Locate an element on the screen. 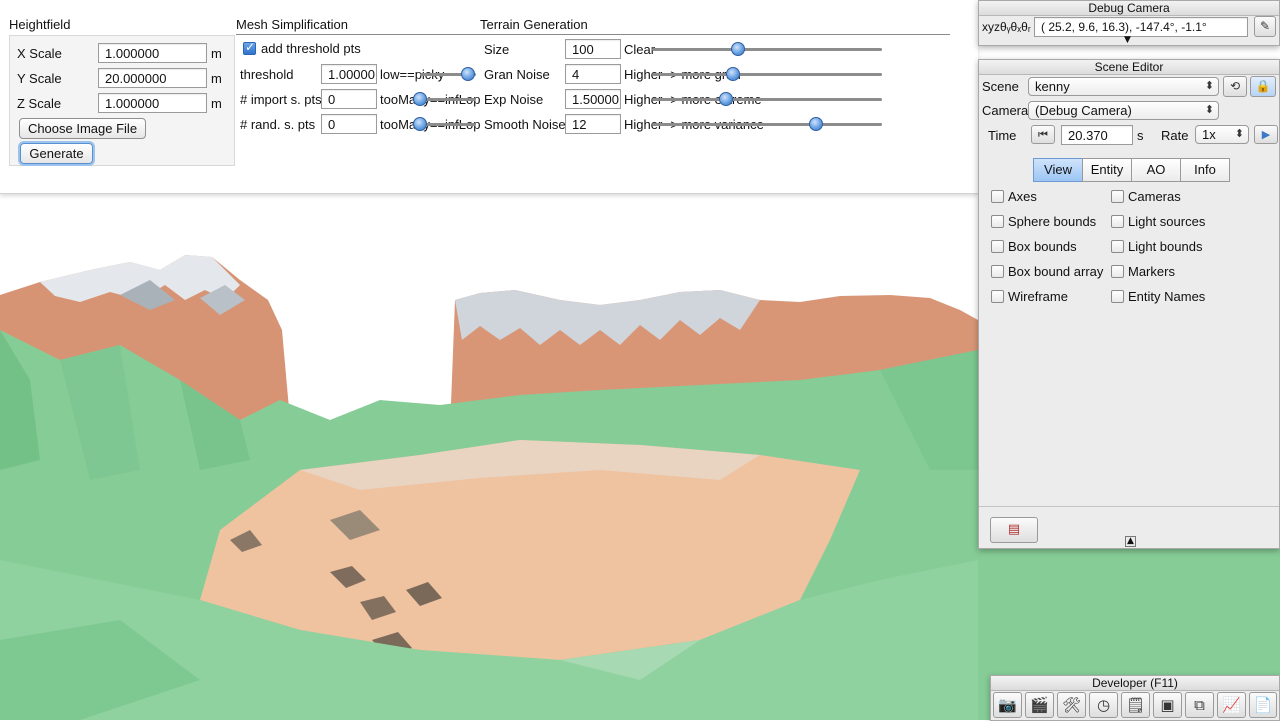 The width and height of the screenshot is (1280, 721). developer-window: Developer (F11) 📷 🎬 🛠 ◷ 🗒 ▣ ⧉ 📈 📄 is located at coordinates (1135, 698).